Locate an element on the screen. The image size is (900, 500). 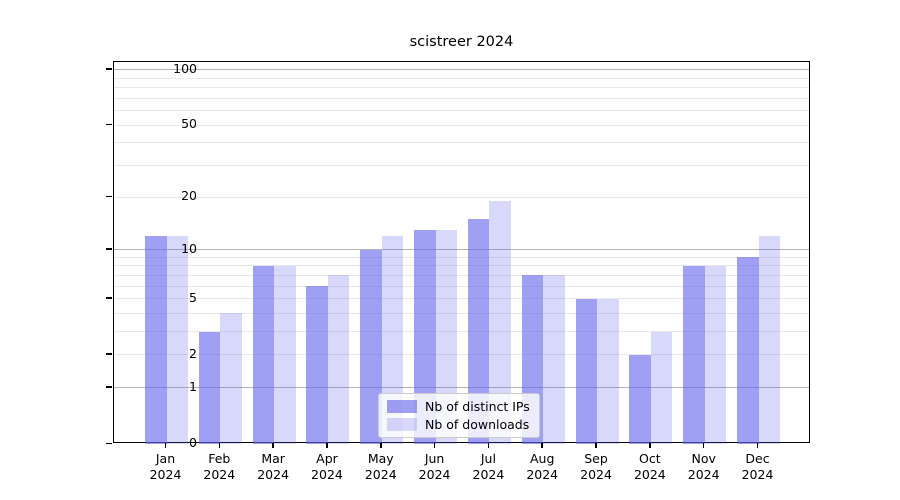
bar-jul-distinct-ips is located at coordinates (478, 331).